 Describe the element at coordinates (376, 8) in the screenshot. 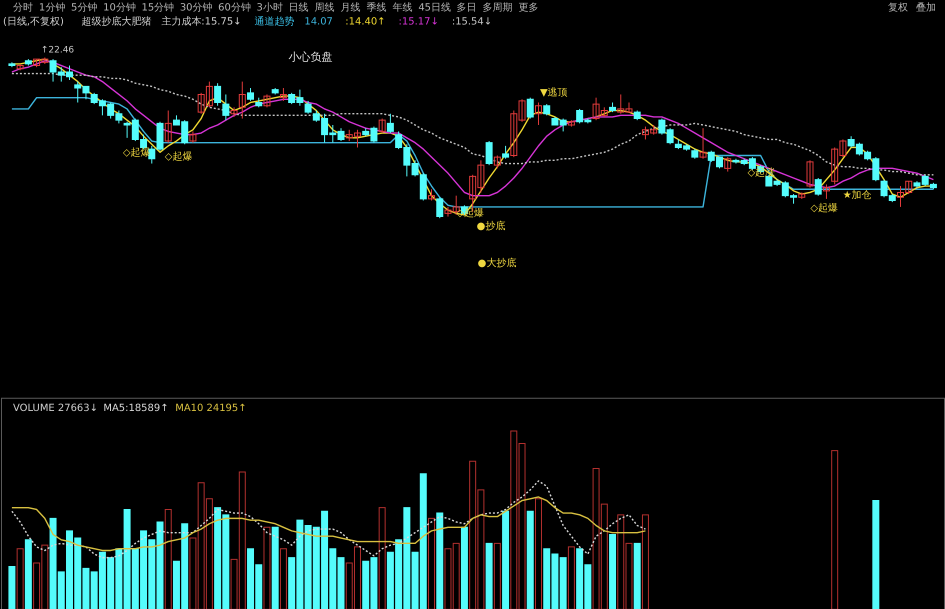

I see `text: 季线` at that location.